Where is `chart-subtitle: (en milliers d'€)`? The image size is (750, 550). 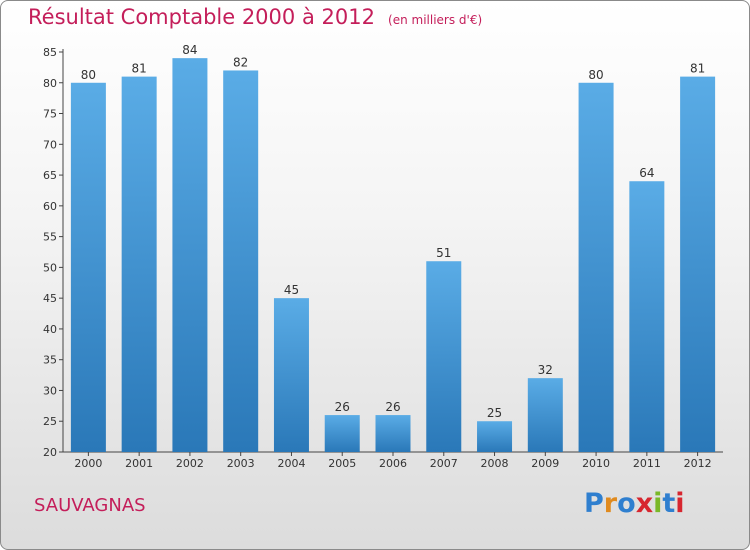
chart-subtitle: (en milliers d'€) is located at coordinates (435, 20).